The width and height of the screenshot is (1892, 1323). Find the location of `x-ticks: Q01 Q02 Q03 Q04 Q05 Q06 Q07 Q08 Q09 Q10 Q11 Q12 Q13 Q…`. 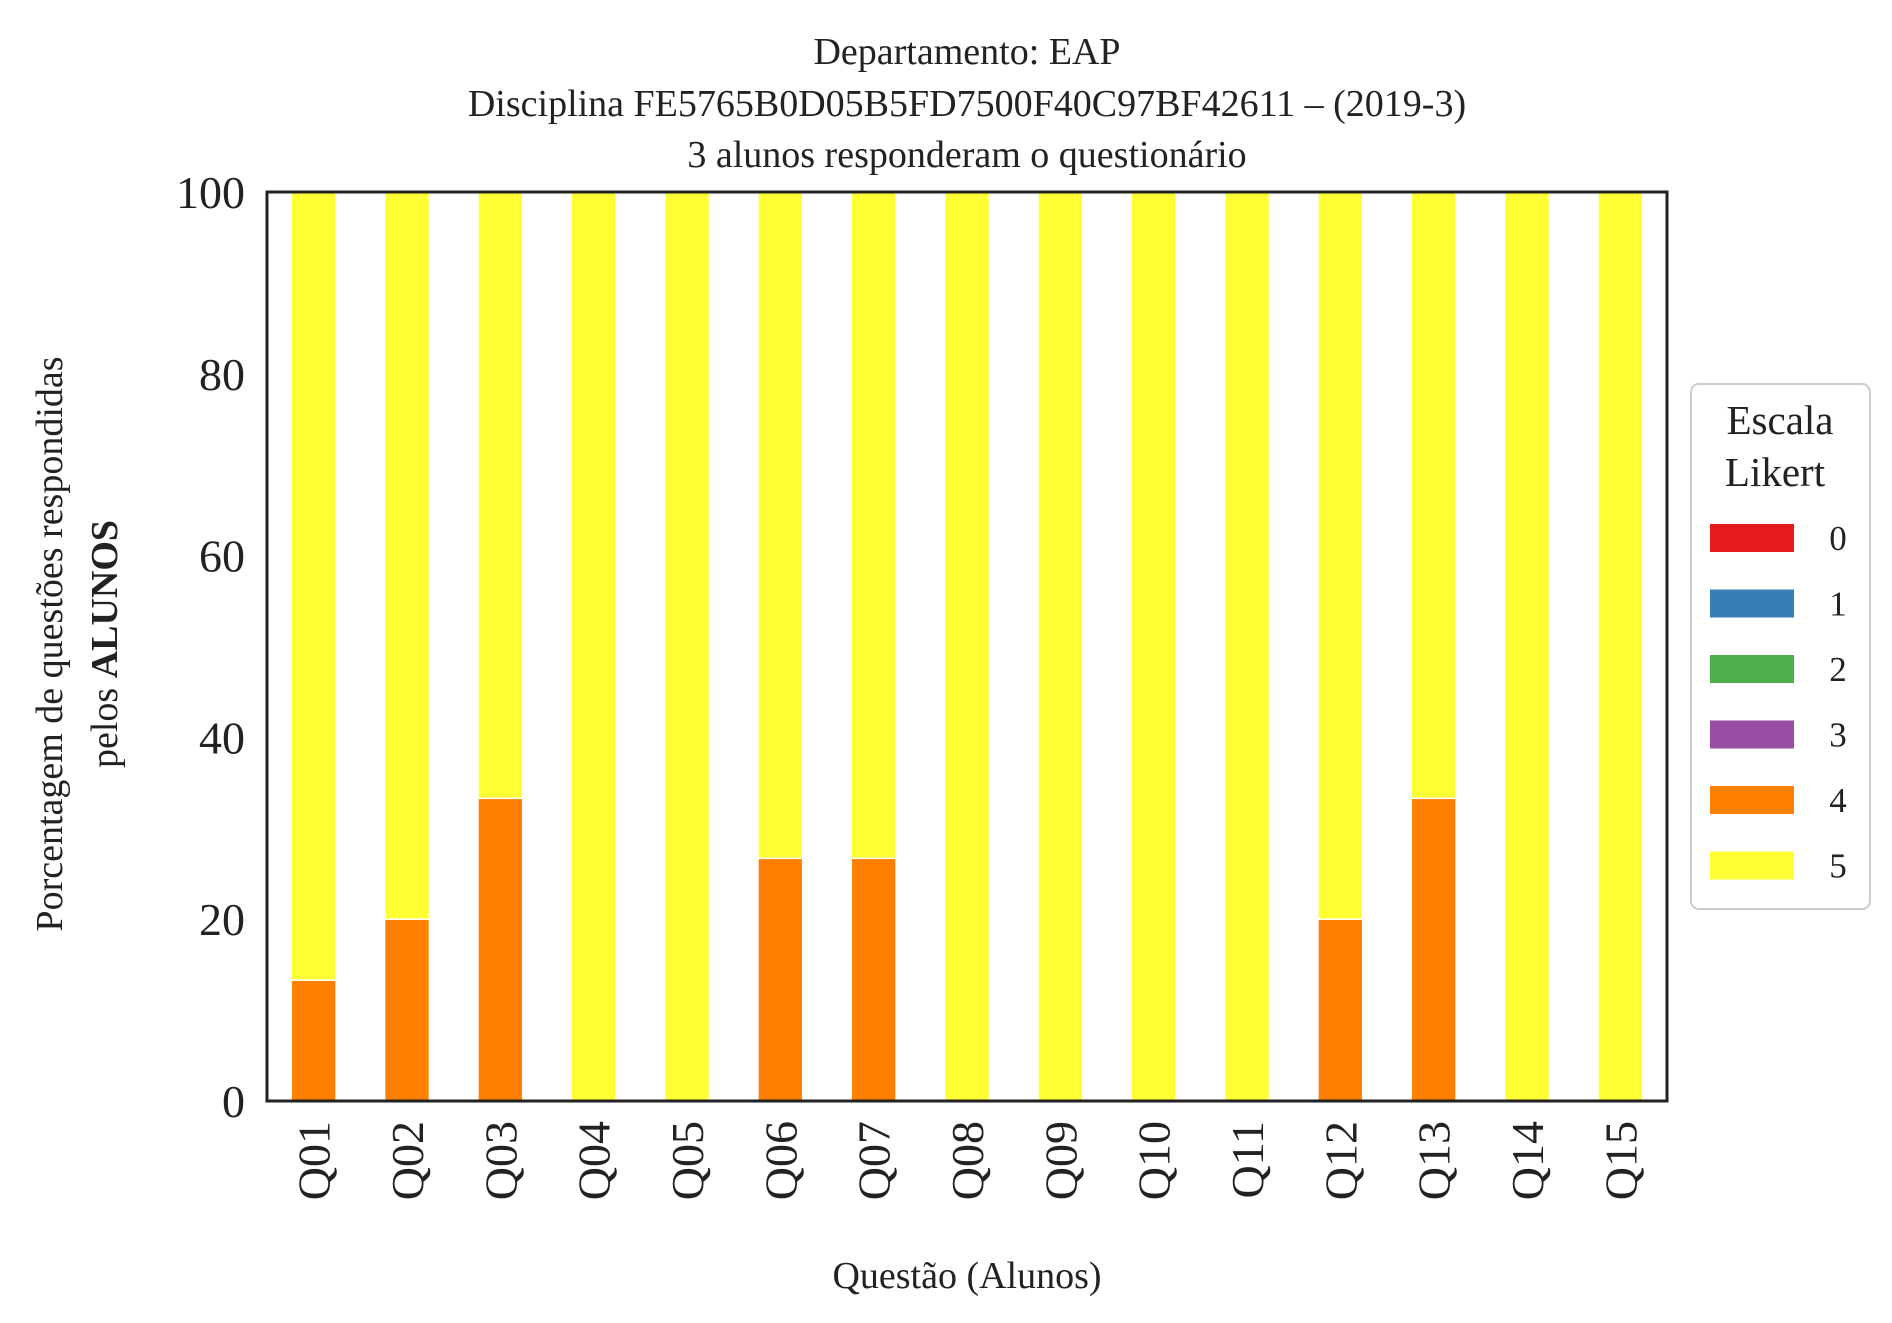

x-ticks: Q01 Q02 Q03 Q04 Q05 Q06 Q07 Q08 Q09 Q10 Q11 Q12 Q13 Q… is located at coordinates (968, 1160).